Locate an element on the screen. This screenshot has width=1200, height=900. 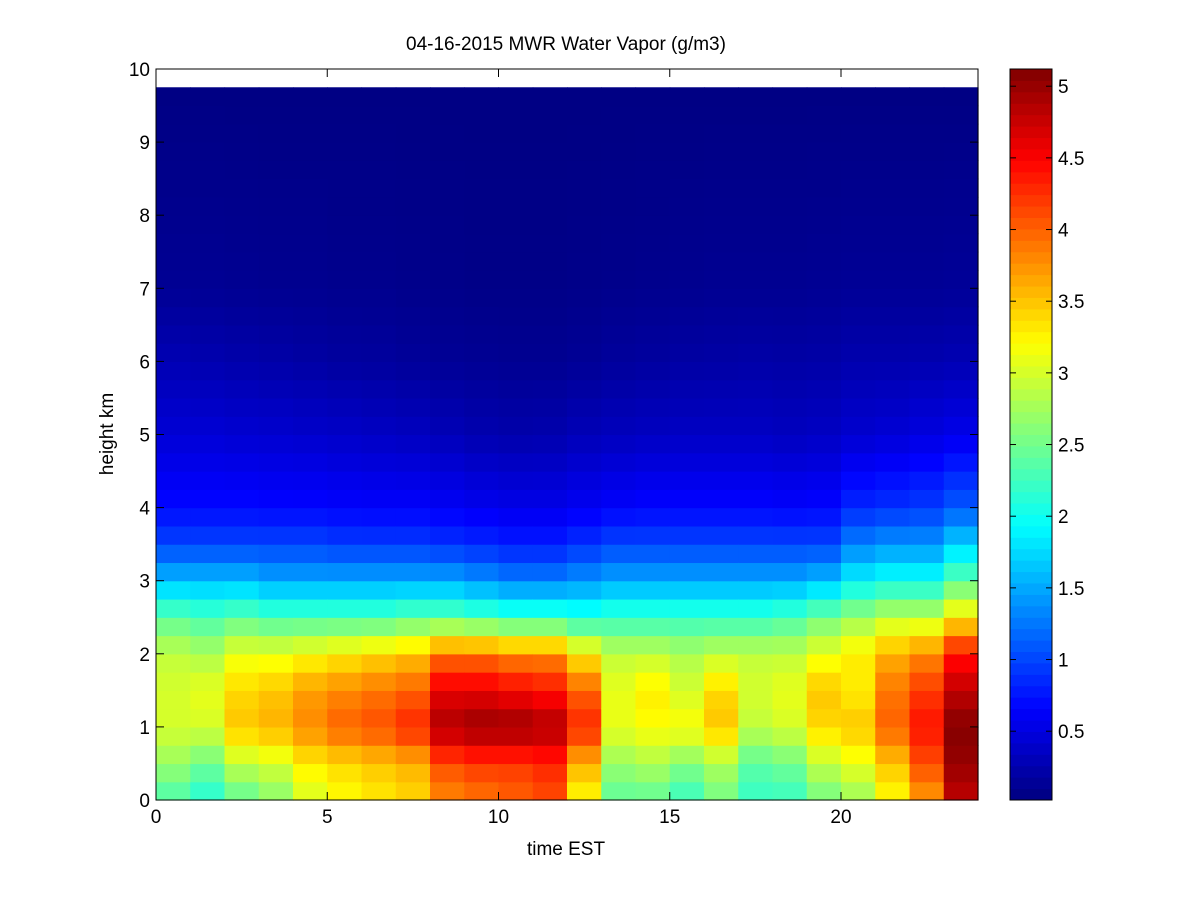
y-tick-label: 7 is located at coordinates (144, 289).